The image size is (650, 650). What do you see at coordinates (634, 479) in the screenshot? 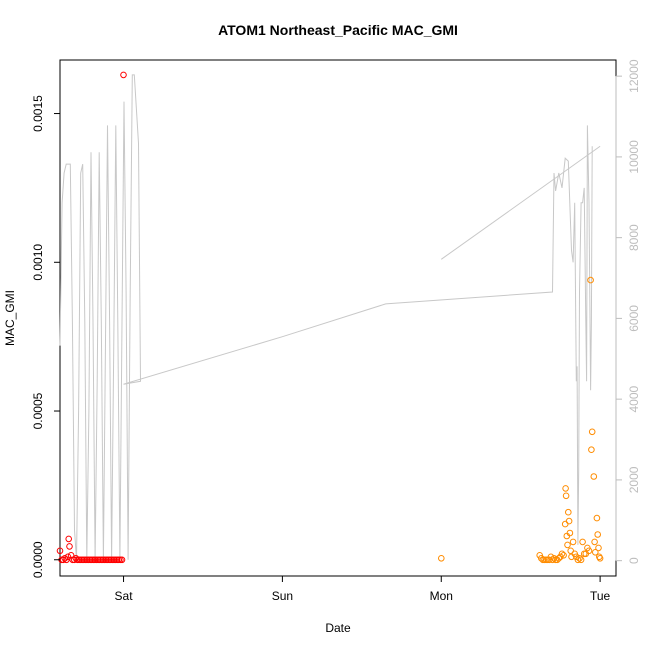
I see `y2-tick-label: 2000` at bounding box center [634, 479].